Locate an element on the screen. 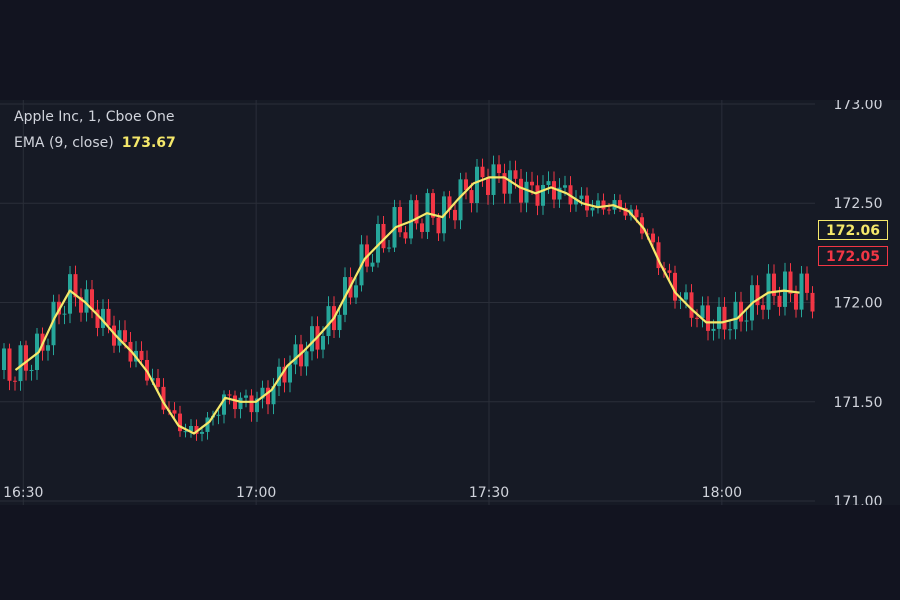 The image size is (900, 600). y-tick-label: 173.00 is located at coordinates (858, 106).